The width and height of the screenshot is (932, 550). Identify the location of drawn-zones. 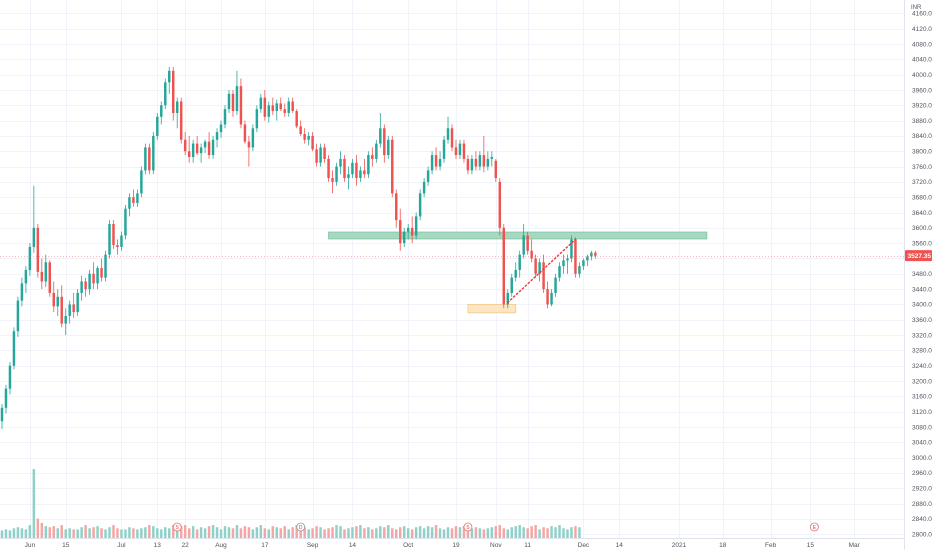
(518, 272).